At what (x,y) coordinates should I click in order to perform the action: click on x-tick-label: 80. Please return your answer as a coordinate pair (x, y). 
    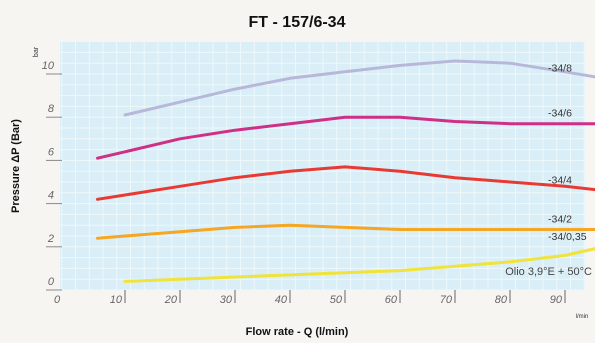
    Looking at the image, I should click on (501, 300).